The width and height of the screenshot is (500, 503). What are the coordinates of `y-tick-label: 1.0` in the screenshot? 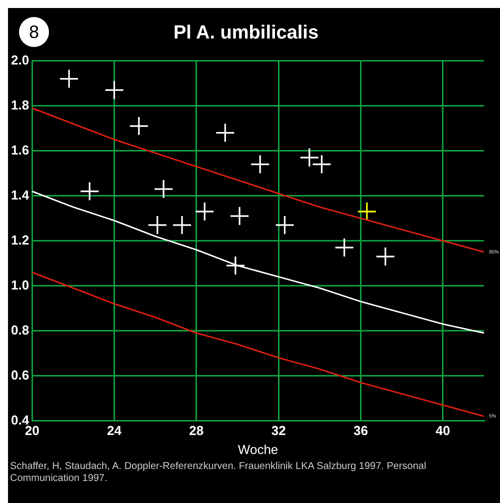 It's located at (20, 284).